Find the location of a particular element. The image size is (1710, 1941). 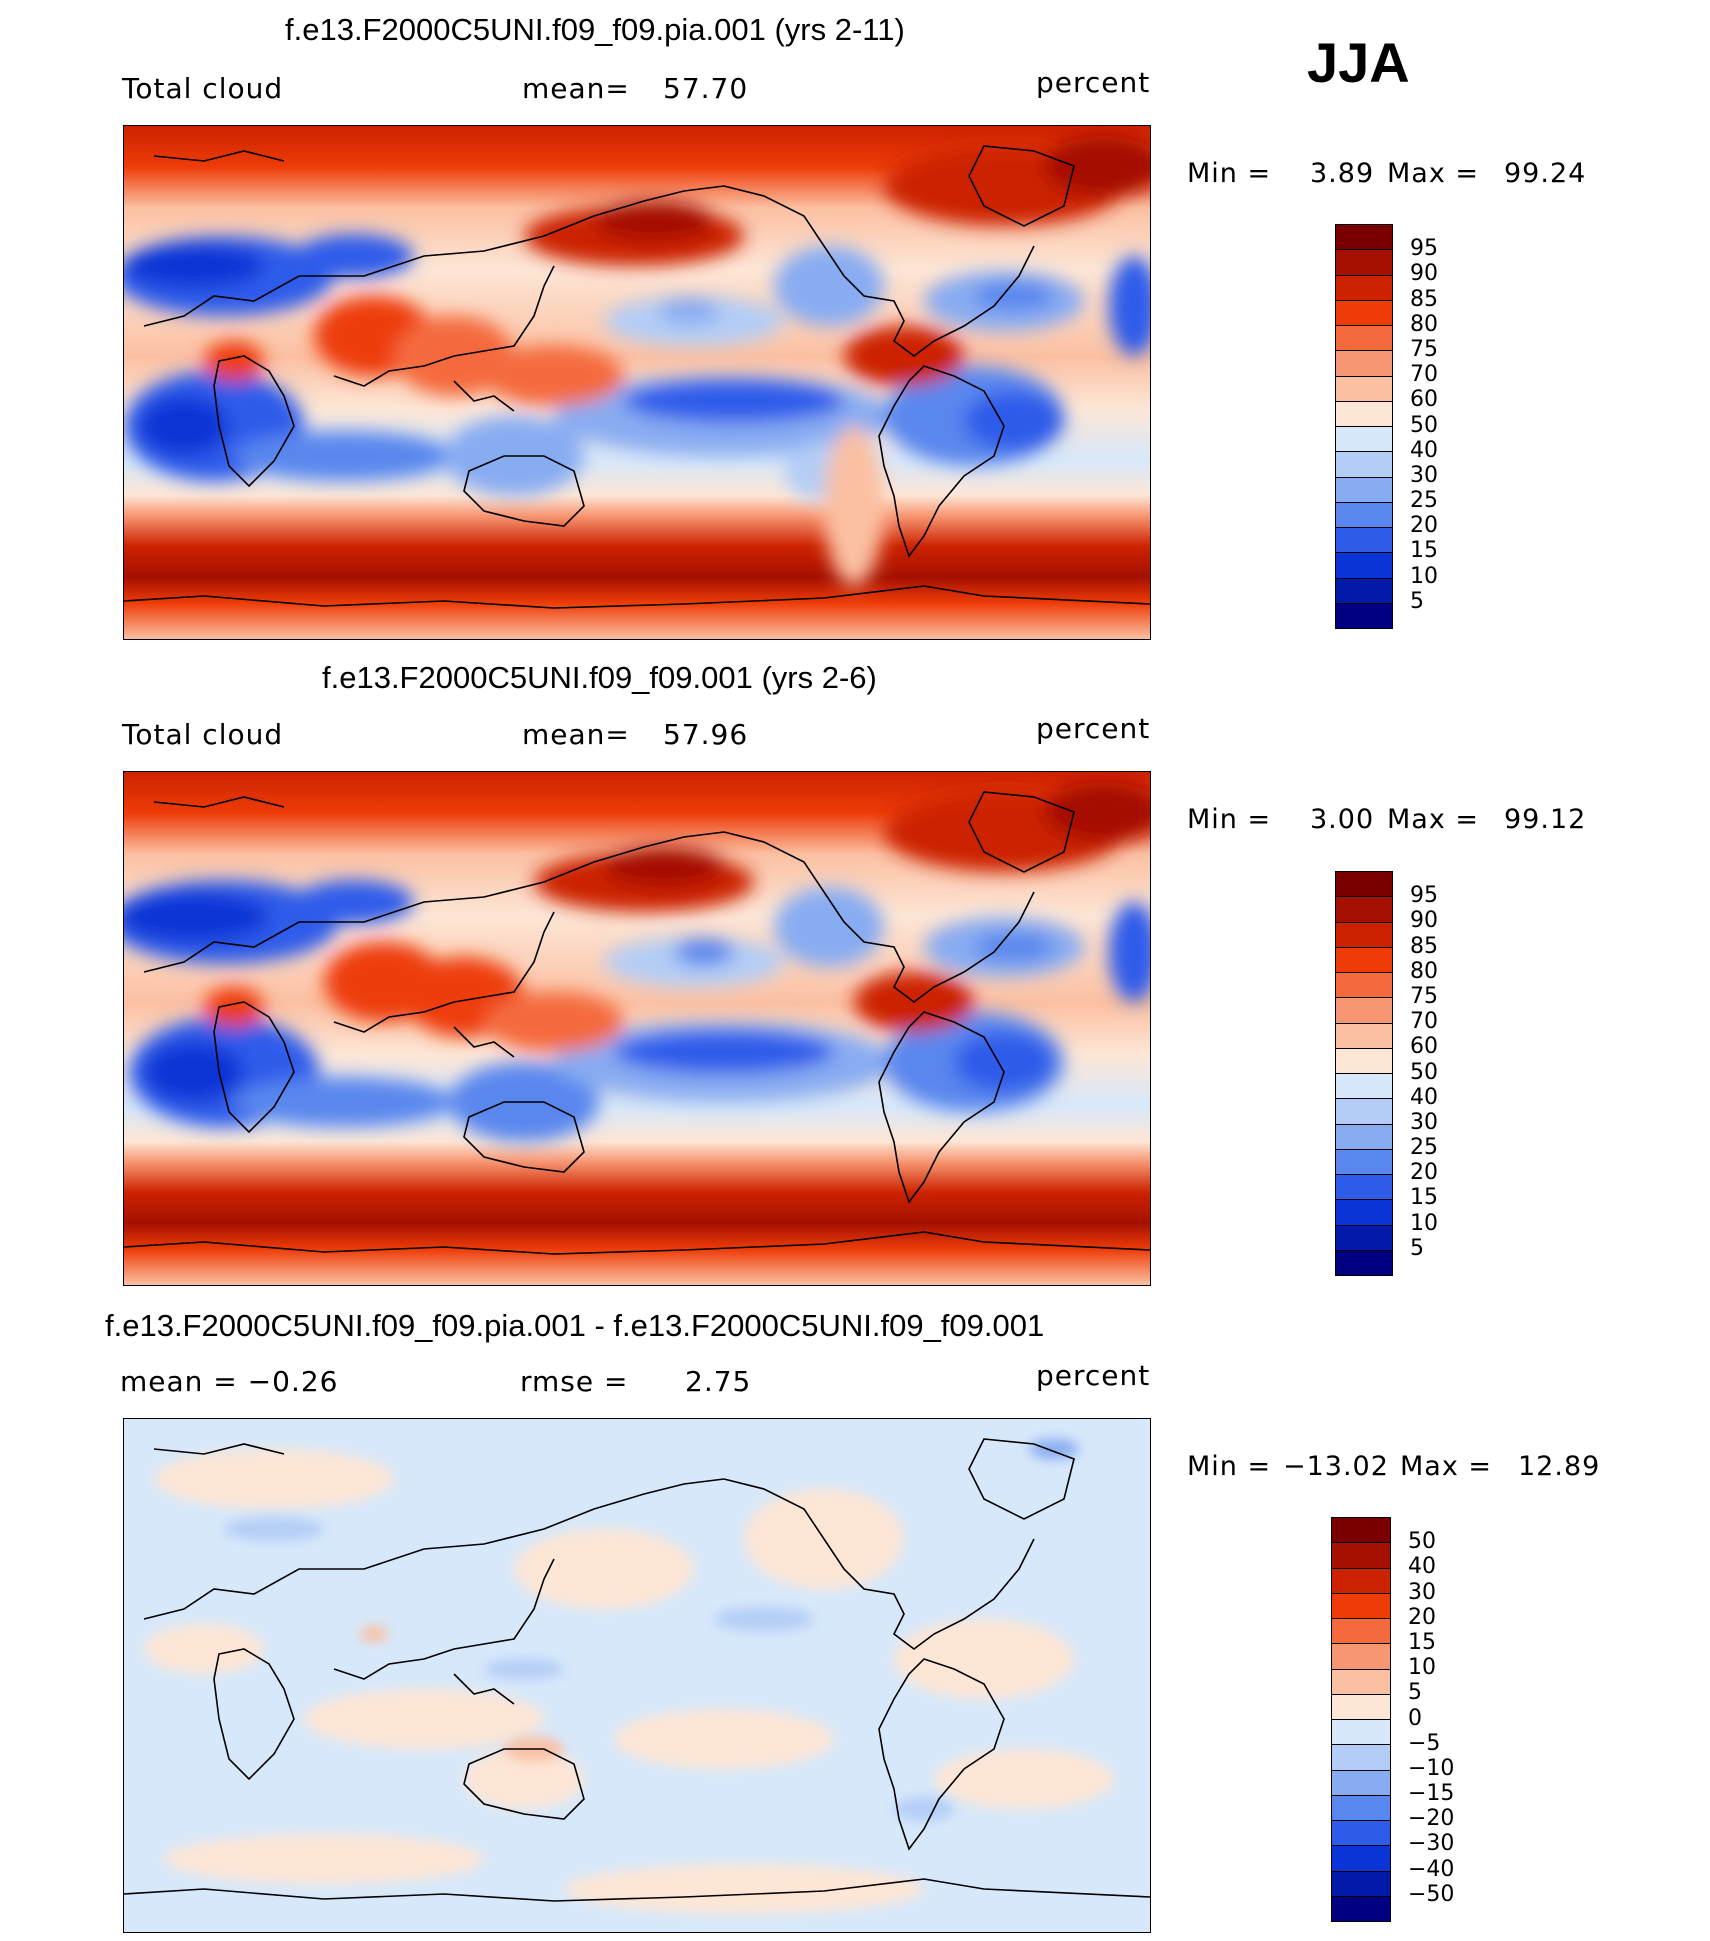

panel-3-colorbar is located at coordinates (1361, 1719).